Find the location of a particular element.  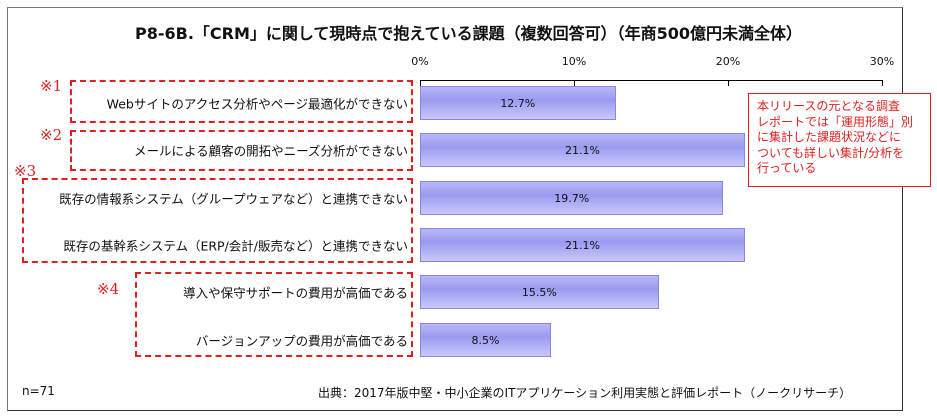

bar: 12.7% is located at coordinates (518, 103).